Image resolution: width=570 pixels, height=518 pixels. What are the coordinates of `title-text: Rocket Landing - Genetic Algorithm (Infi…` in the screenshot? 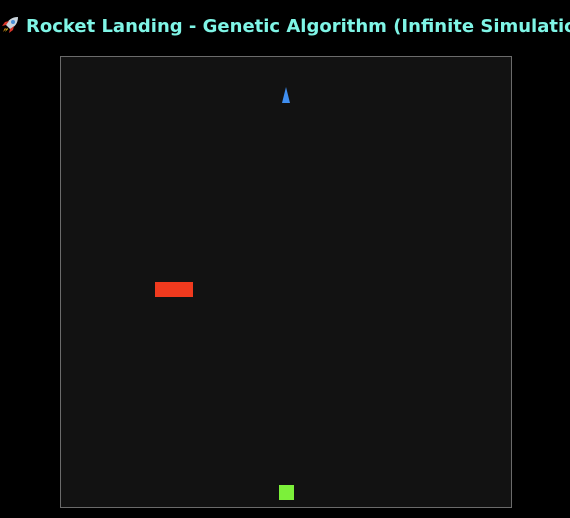 It's located at (298, 26).